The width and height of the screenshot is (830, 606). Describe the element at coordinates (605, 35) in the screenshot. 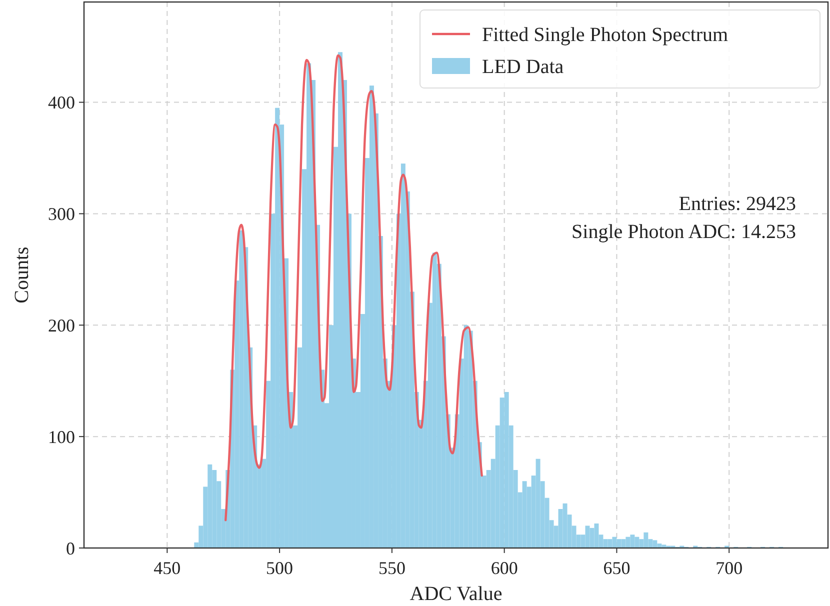

I see `legend-label: Fitted Single Photon Spectrum` at that location.